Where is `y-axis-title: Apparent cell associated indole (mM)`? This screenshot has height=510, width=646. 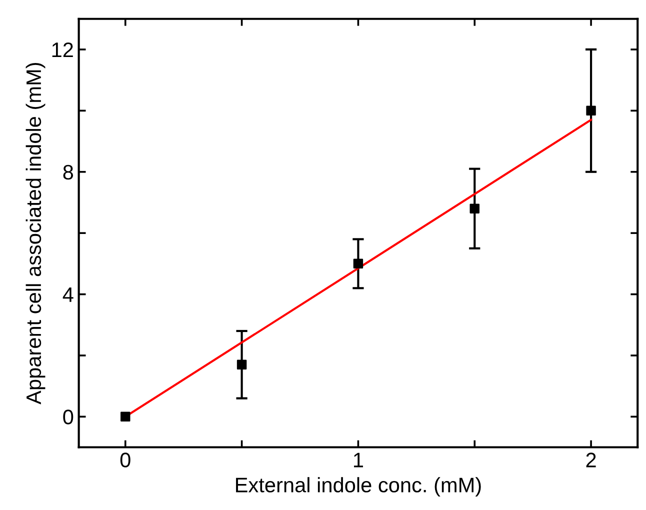 y-axis-title: Apparent cell associated indole (mM) is located at coordinates (36, 233).